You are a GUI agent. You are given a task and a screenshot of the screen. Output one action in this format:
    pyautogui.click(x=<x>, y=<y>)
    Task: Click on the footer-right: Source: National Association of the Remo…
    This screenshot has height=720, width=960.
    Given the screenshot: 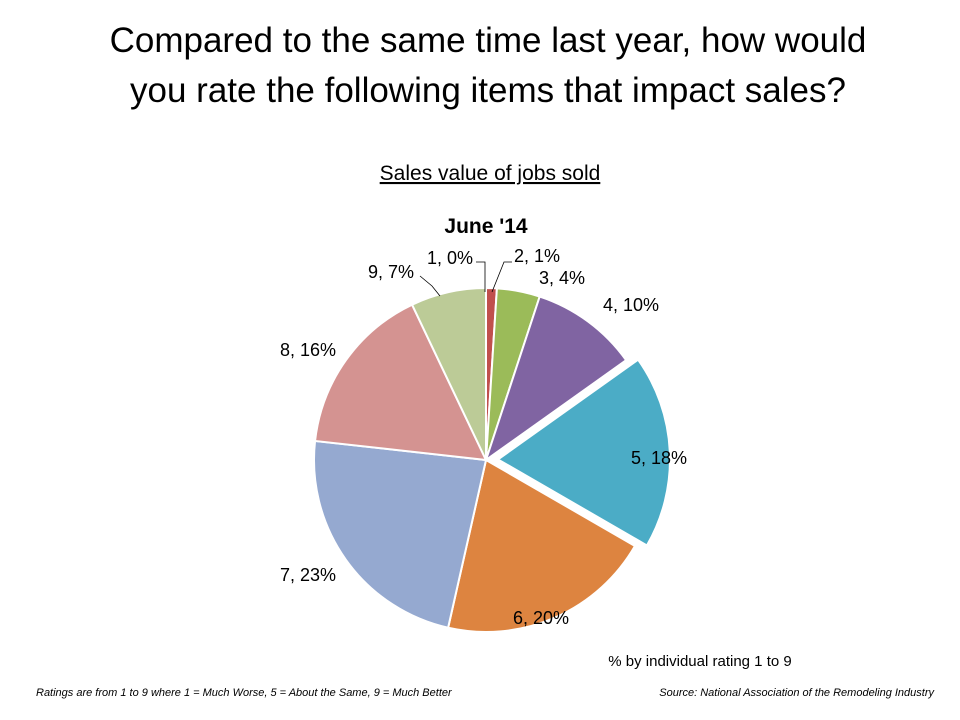 What is the action you would take?
    pyautogui.click(x=797, y=693)
    